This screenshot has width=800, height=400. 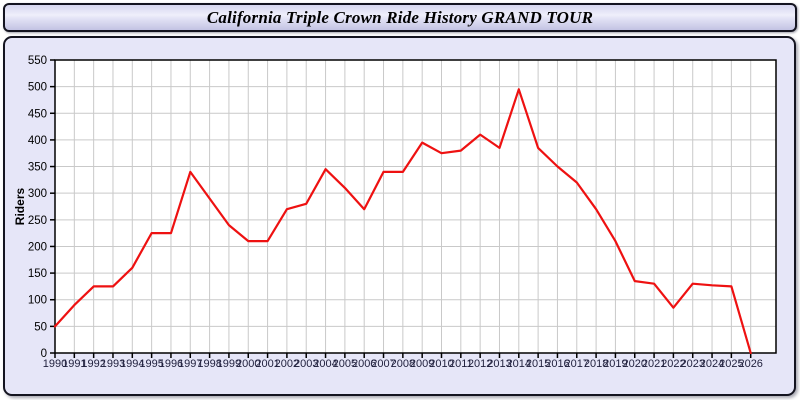 I want to click on y-tick-label: 550, so click(x=37, y=61).